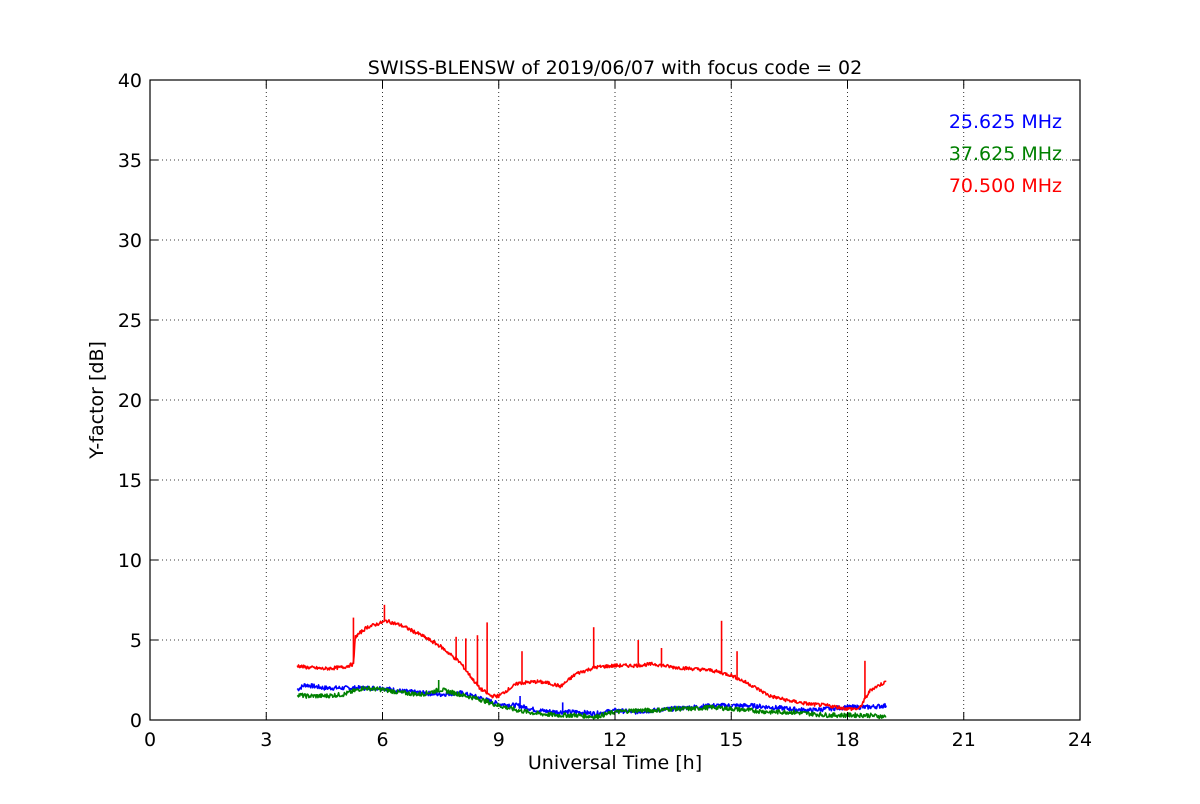 The width and height of the screenshot is (1200, 804). What do you see at coordinates (499, 740) in the screenshot?
I see `x-tick-label: 9` at bounding box center [499, 740].